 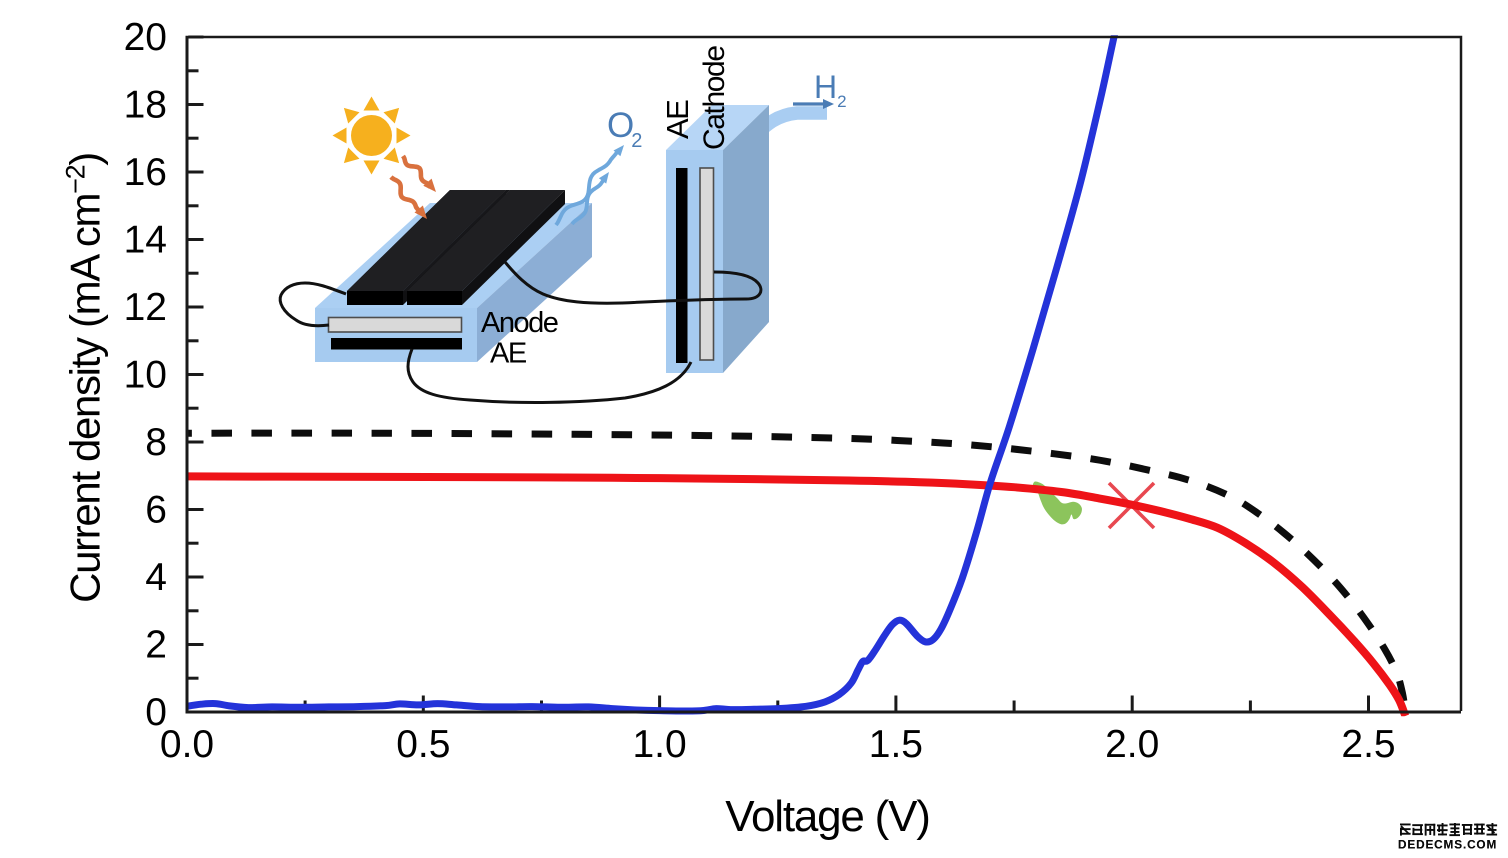 What do you see at coordinates (156, 442) in the screenshot?
I see `svg-text: 8` at bounding box center [156, 442].